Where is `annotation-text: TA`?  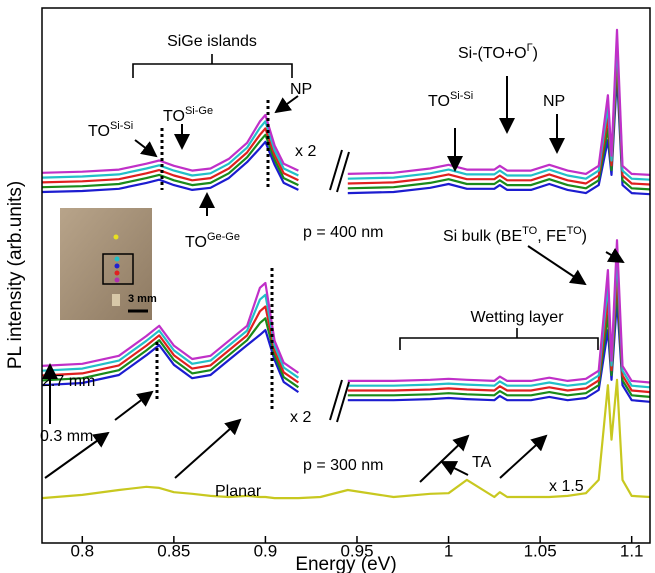 annotation-text: TA is located at coordinates (482, 462).